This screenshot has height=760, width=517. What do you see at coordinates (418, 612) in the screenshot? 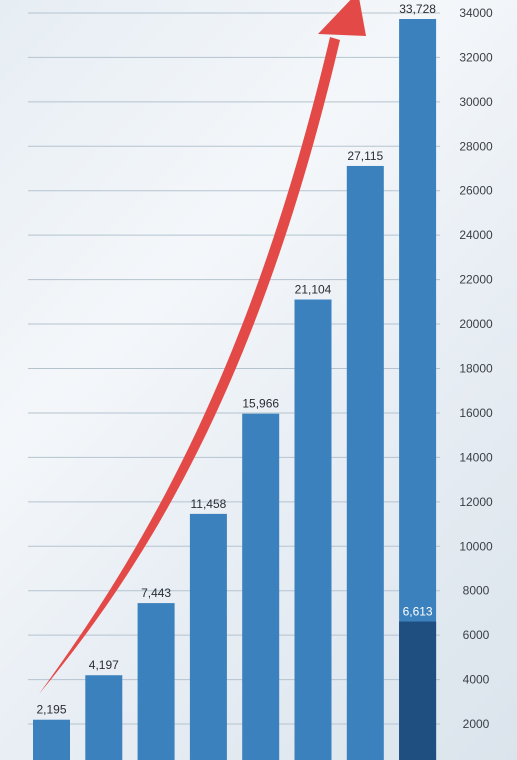
I see `highlight-value-label: 6,613` at bounding box center [418, 612].